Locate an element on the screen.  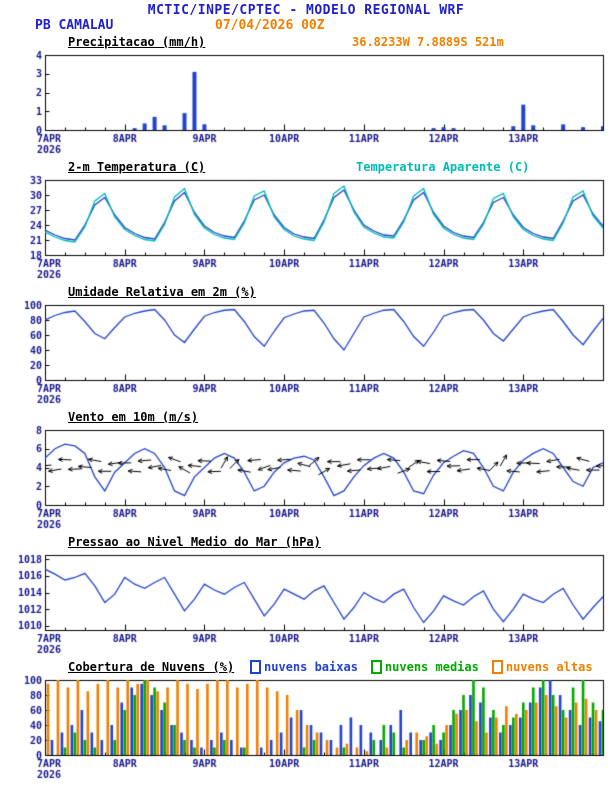
cloud-legend: nuvens baixas nuvens medias nuvens altas is located at coordinates (421, 667).